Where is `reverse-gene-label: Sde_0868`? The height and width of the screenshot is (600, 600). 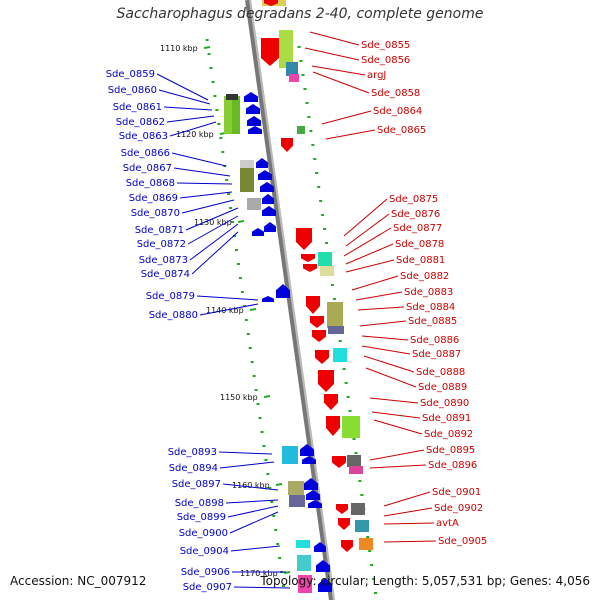 reverse-gene-label: Sde_0868 is located at coordinates (150, 183).